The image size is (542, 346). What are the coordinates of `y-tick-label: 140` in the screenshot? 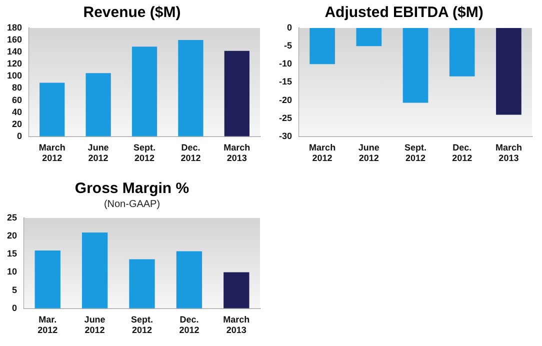 It's located at (14, 51).